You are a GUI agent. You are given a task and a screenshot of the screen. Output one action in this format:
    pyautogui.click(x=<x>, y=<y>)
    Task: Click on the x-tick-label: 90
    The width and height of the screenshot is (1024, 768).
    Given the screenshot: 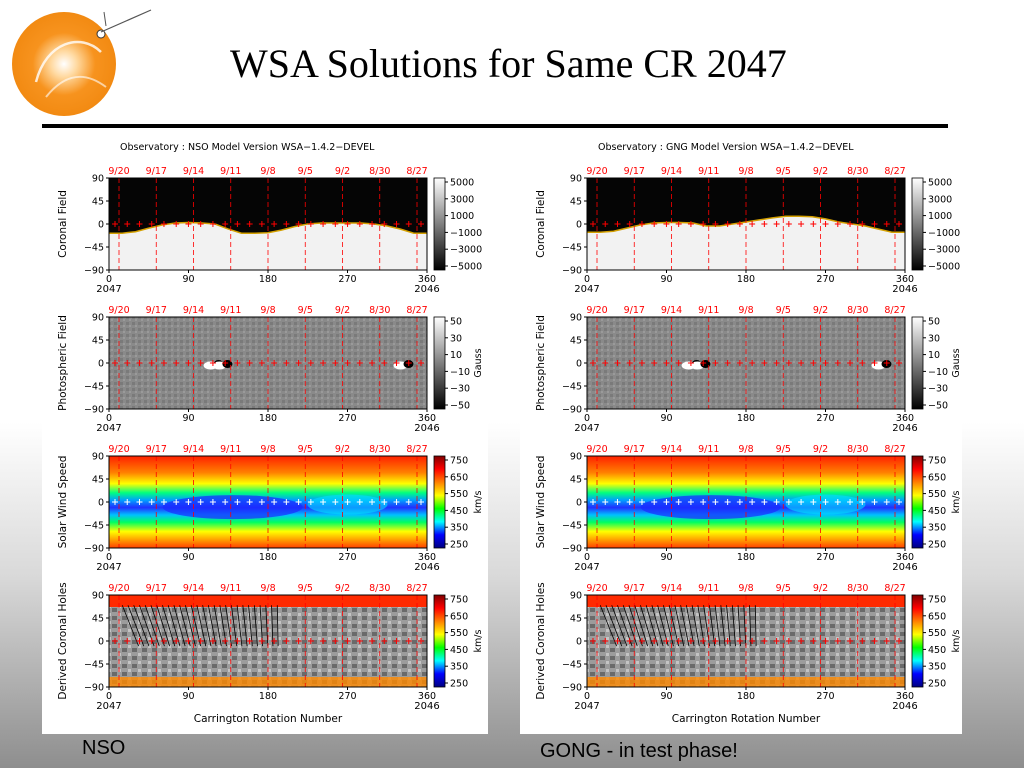 What is the action you would take?
    pyautogui.click(x=188, y=418)
    